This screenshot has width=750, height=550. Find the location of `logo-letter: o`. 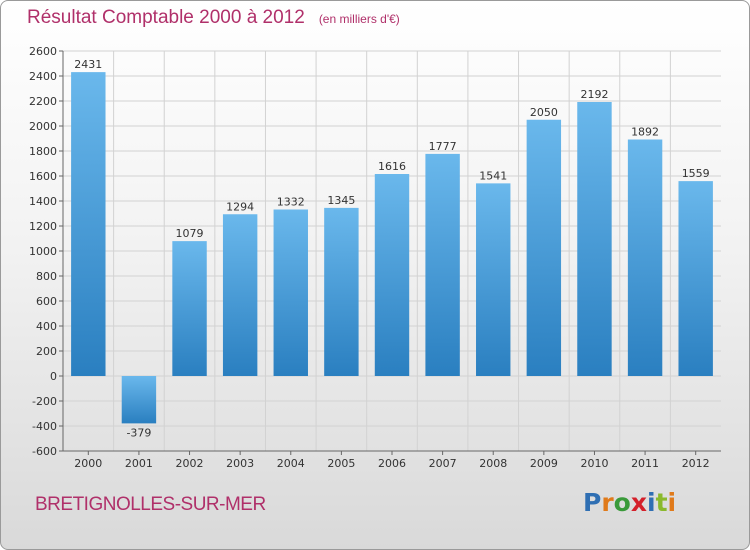

logo-letter: o is located at coordinates (622, 502).